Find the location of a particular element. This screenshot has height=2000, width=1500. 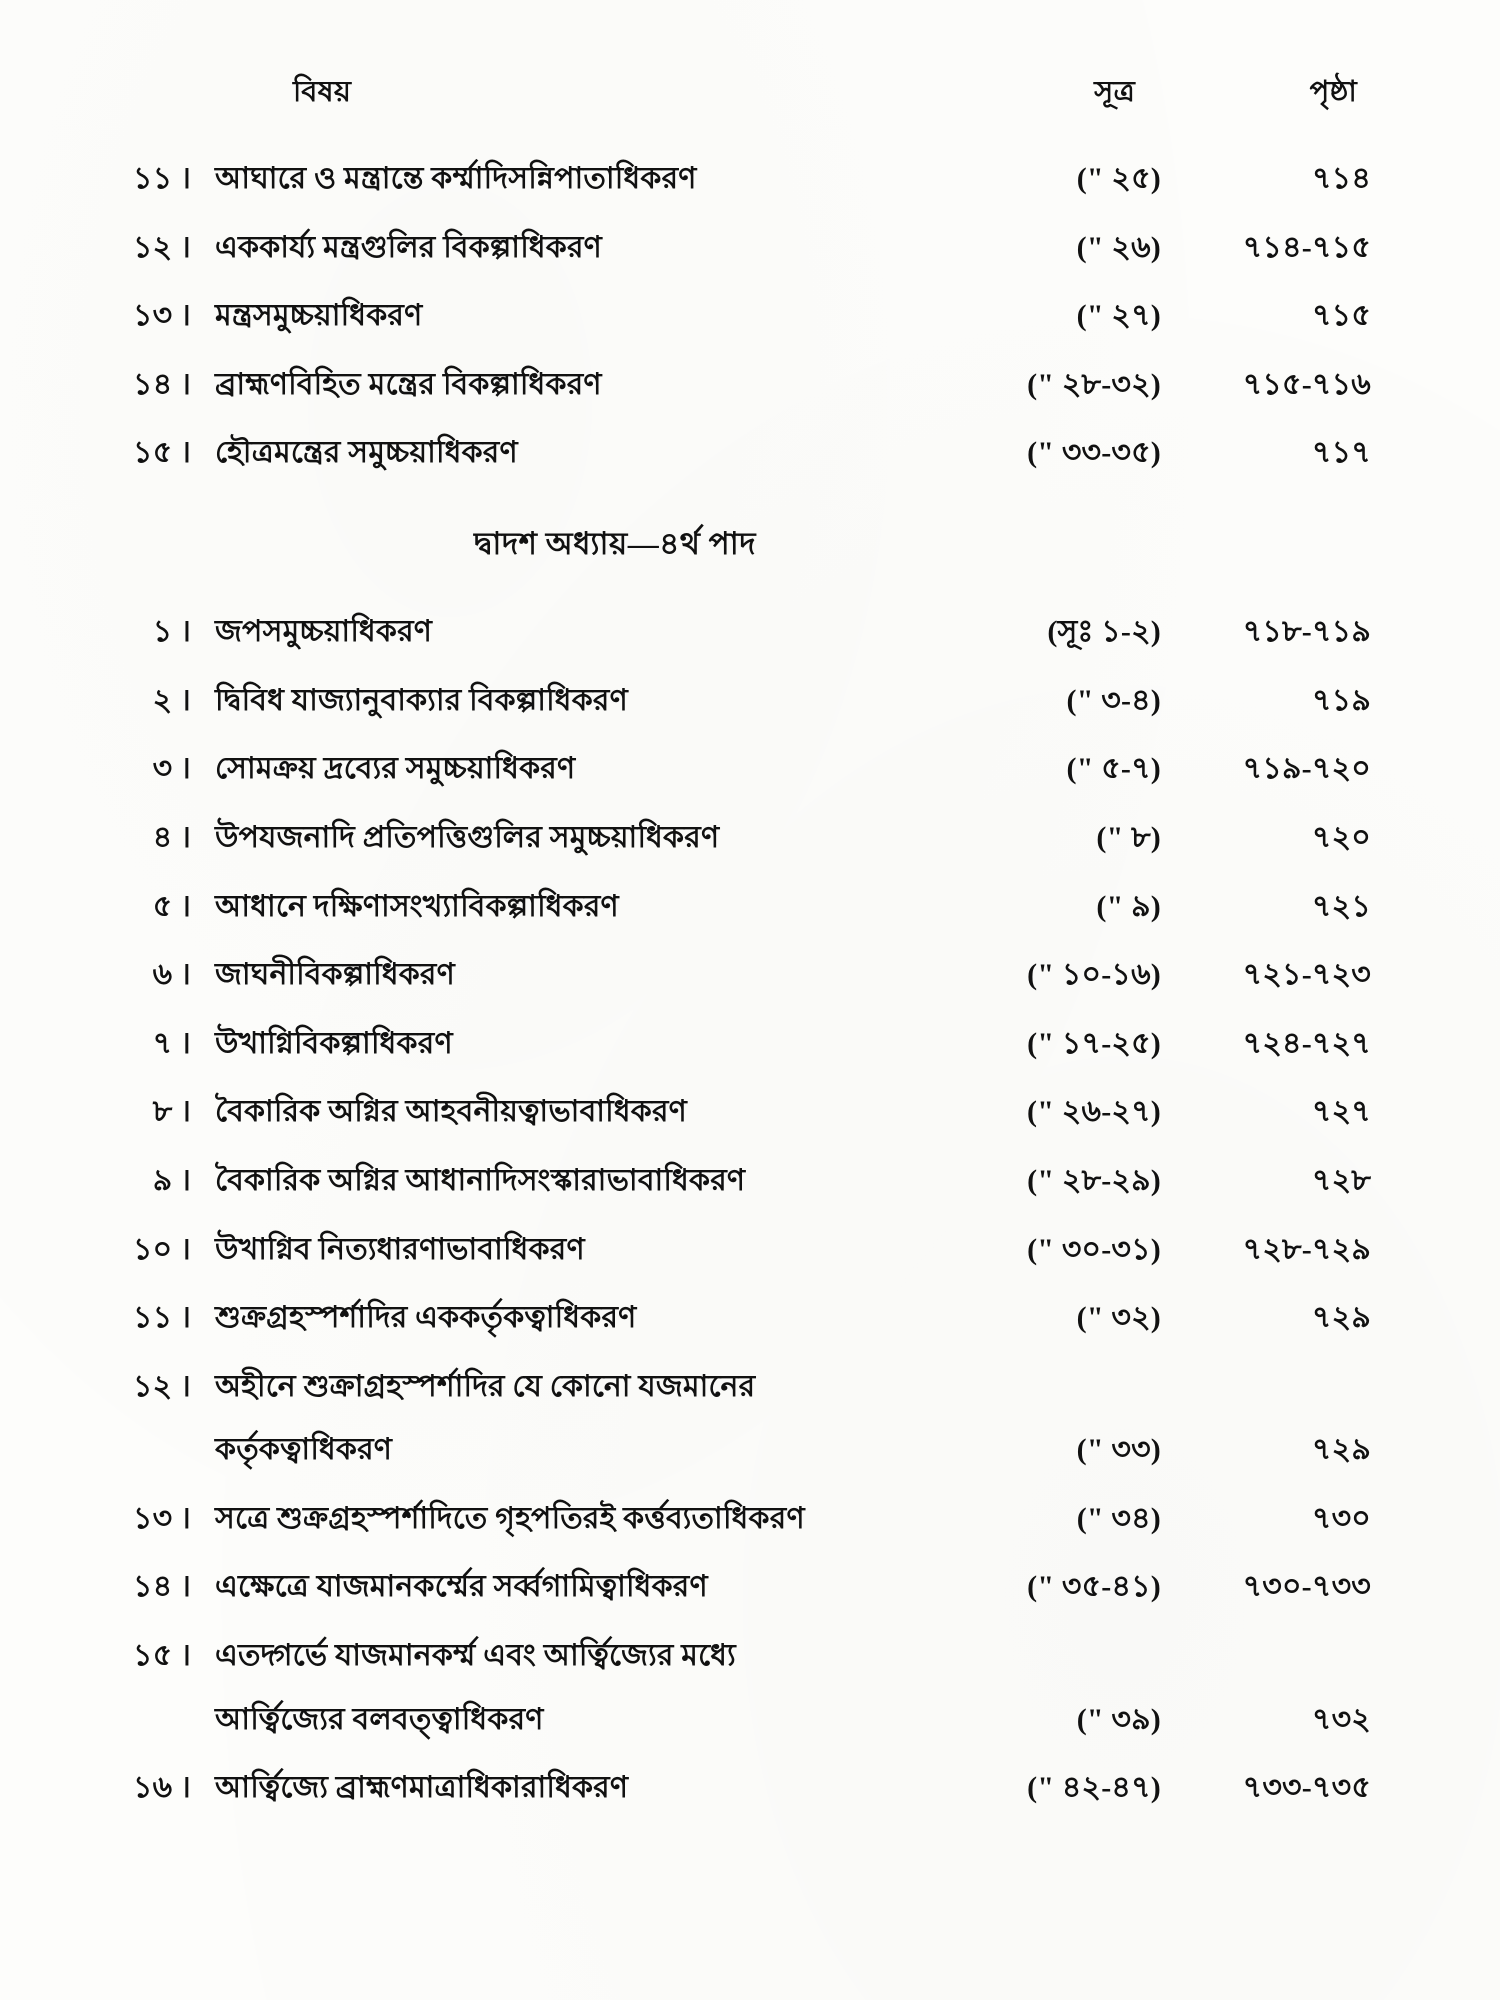

entry-sutra: (" ৩৩) is located at coordinates (1118, 1450).